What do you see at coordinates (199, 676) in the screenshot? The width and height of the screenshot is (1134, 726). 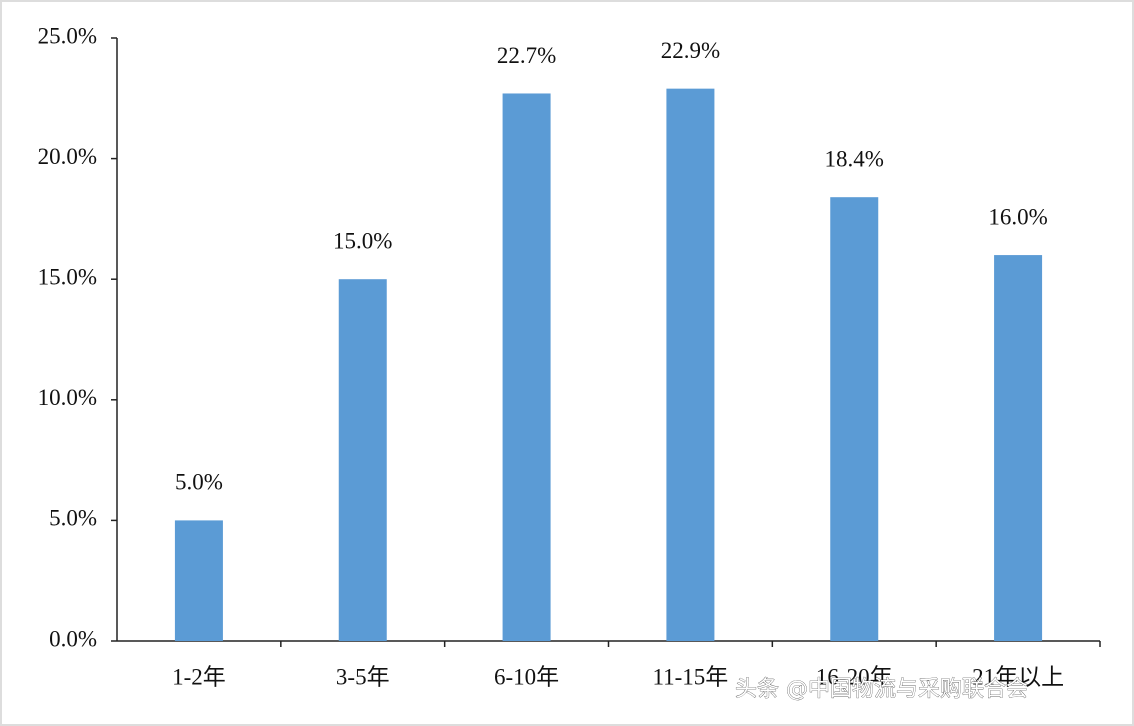 I see `x-tick-label: 1-2年` at bounding box center [199, 676].